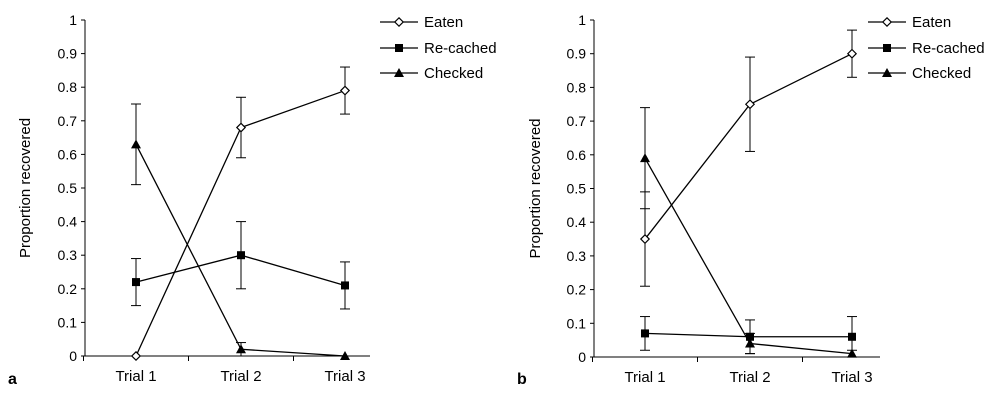 The height and width of the screenshot is (393, 1006). Describe the element at coordinates (522, 379) in the screenshot. I see `panel-label: b` at that location.